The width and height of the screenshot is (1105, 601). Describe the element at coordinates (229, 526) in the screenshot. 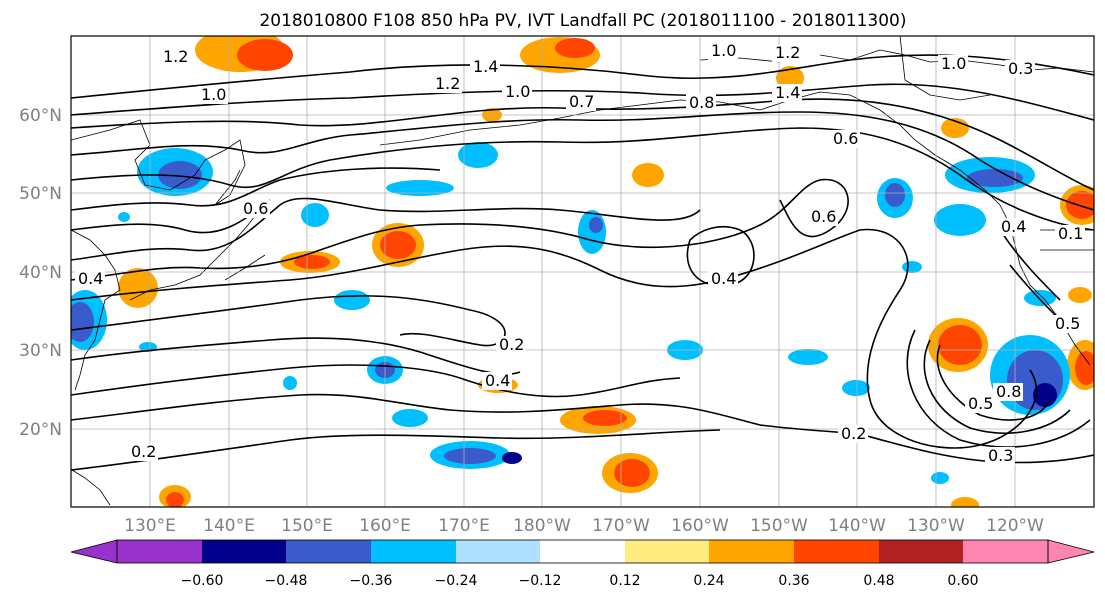

I see `lon-label: 140°E` at that location.